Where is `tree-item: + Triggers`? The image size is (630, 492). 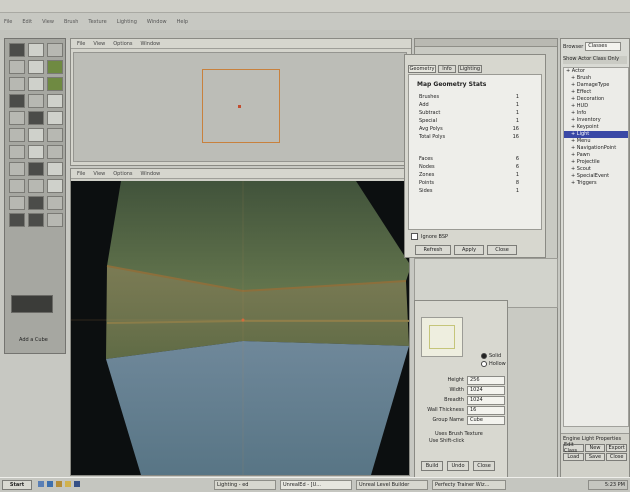 tree-item: + Triggers is located at coordinates (596, 183).